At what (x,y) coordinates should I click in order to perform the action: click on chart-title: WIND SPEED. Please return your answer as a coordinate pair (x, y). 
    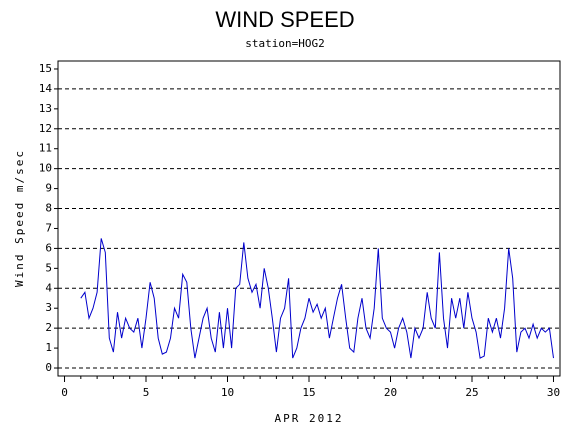
    Looking at the image, I should click on (284, 19).